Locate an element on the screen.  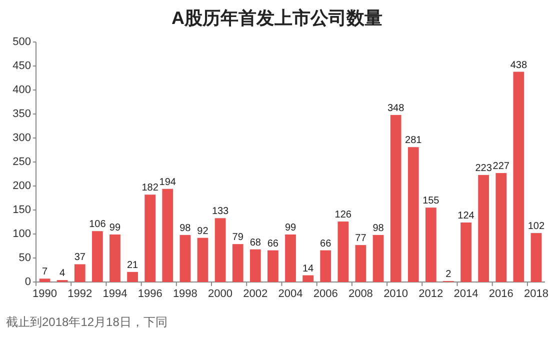
x-tick-label: 2008 is located at coordinates (360, 294).